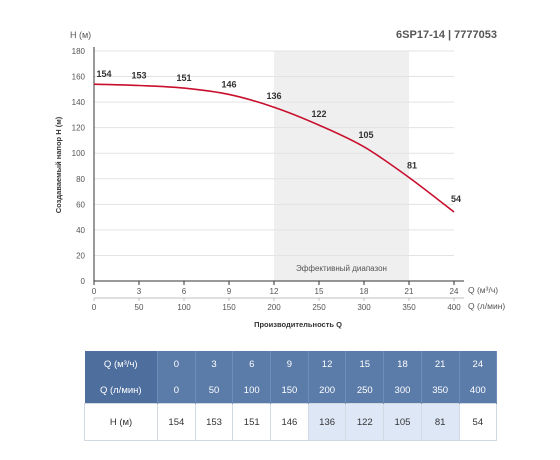 The height and width of the screenshot is (460, 560). I want to click on table-cell: 154, so click(176, 422).